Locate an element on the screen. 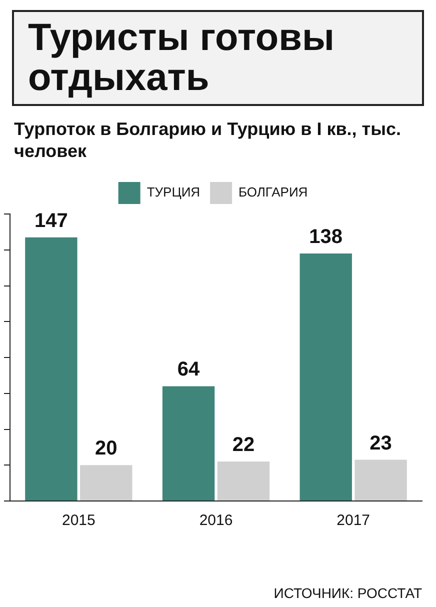  data-label: 23 is located at coordinates (381, 443).